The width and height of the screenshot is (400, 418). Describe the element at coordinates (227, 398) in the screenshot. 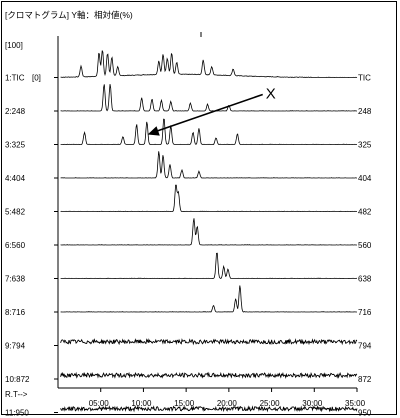

I see `x-axis-ticks: 05:00 10:00 15:00 20:00 25:00 30:00 35:00` at that location.